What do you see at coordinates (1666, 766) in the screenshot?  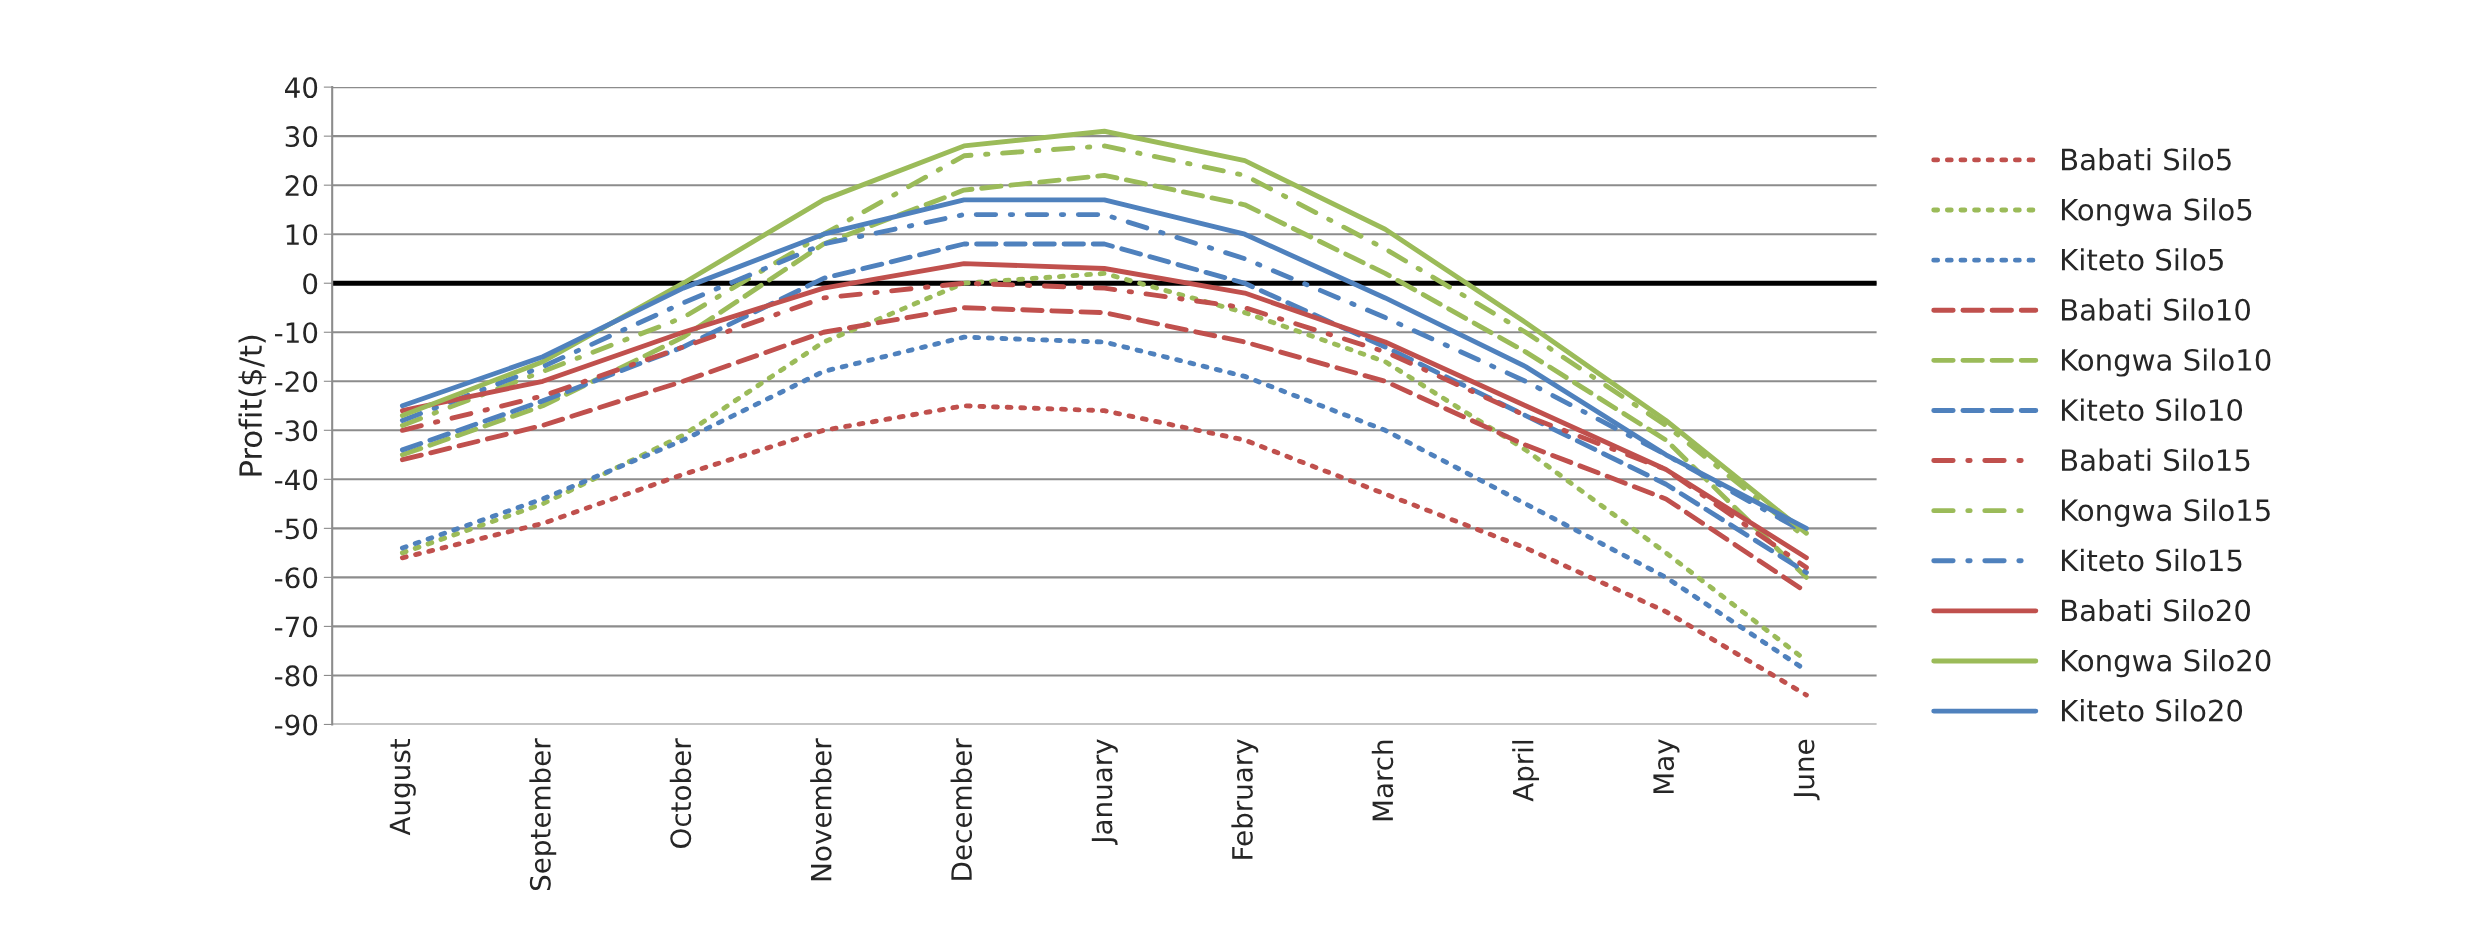 I see `x-tick-label: May` at bounding box center [1666, 766].